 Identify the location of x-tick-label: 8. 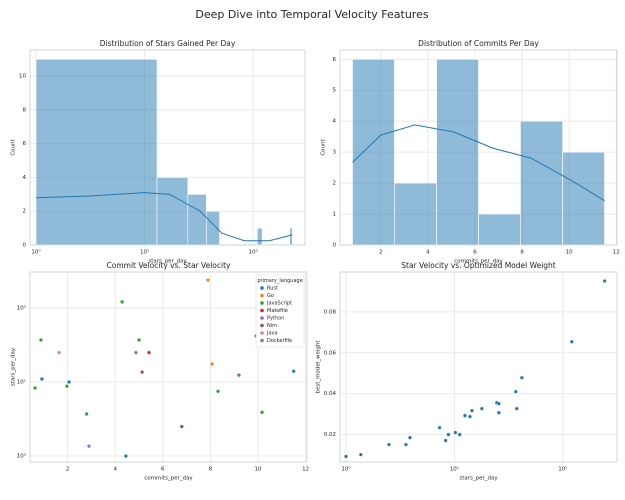
(211, 470).